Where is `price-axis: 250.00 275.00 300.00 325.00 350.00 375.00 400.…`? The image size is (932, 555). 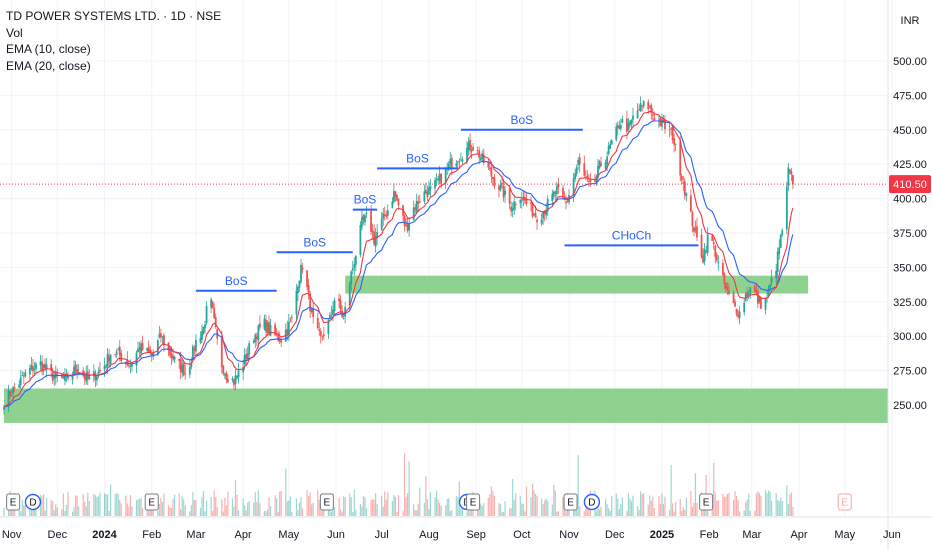 price-axis: 250.00 275.00 300.00 325.00 350.00 375.00 400.… is located at coordinates (909, 275).